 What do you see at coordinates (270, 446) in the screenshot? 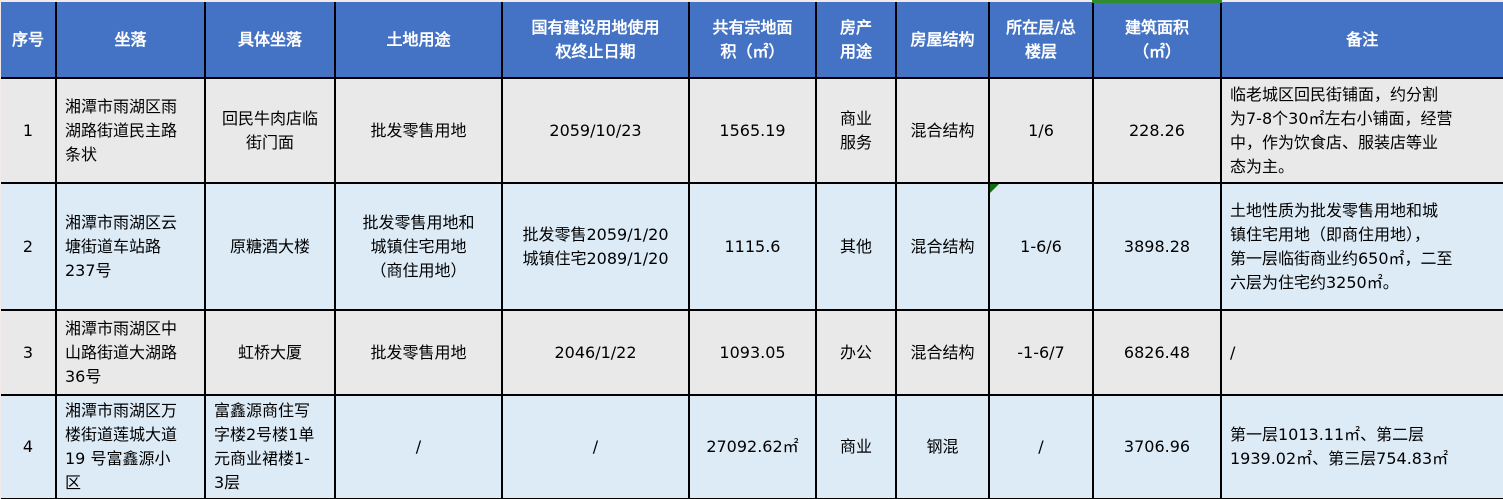
I see `cell-specific-location: 富鑫源商住写 字楼2号楼1单 元商业裙楼1- 3层` at bounding box center [270, 446].